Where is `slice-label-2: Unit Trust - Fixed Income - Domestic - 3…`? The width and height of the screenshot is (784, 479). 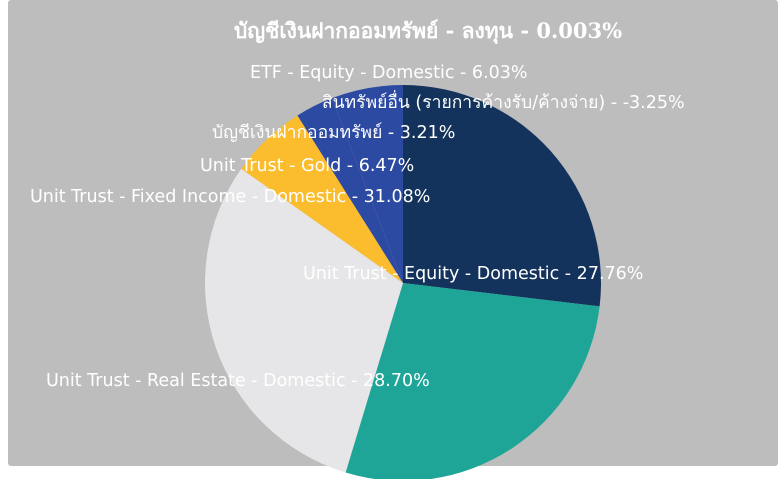 slice-label-2: Unit Trust - Fixed Income - Domestic - 3… is located at coordinates (230, 197).